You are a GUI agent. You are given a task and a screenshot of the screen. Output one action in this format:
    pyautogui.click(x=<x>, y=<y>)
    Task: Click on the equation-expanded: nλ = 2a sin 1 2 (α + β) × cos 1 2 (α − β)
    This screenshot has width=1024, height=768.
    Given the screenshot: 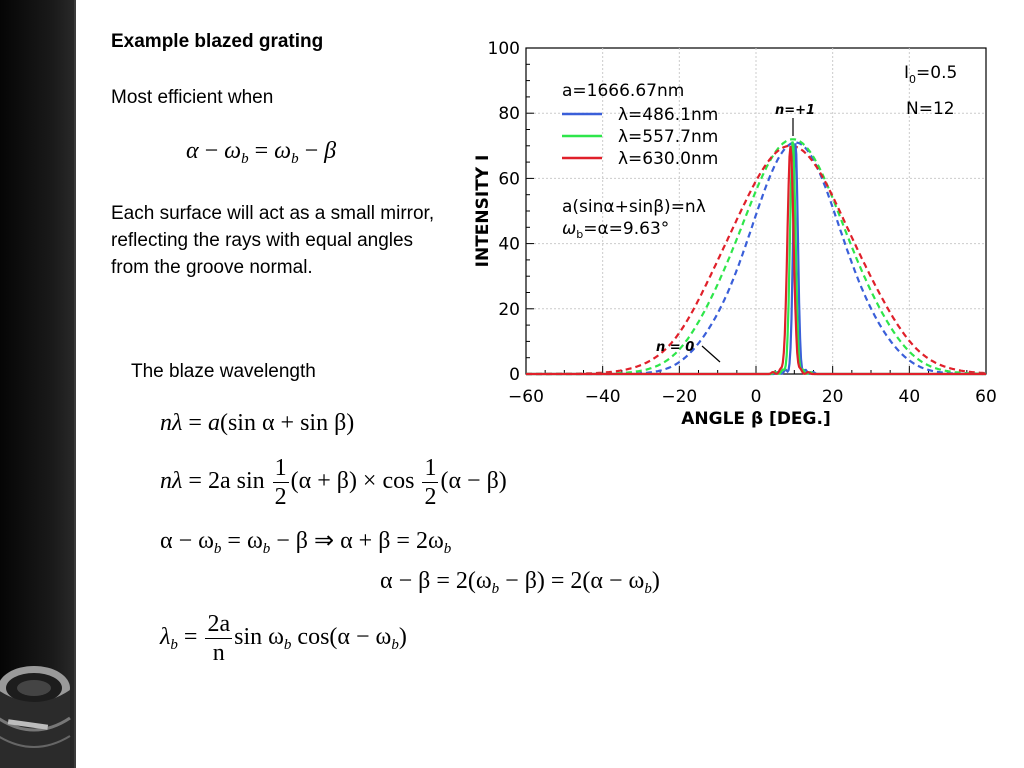 What is the action you would take?
    pyautogui.click(x=333, y=482)
    